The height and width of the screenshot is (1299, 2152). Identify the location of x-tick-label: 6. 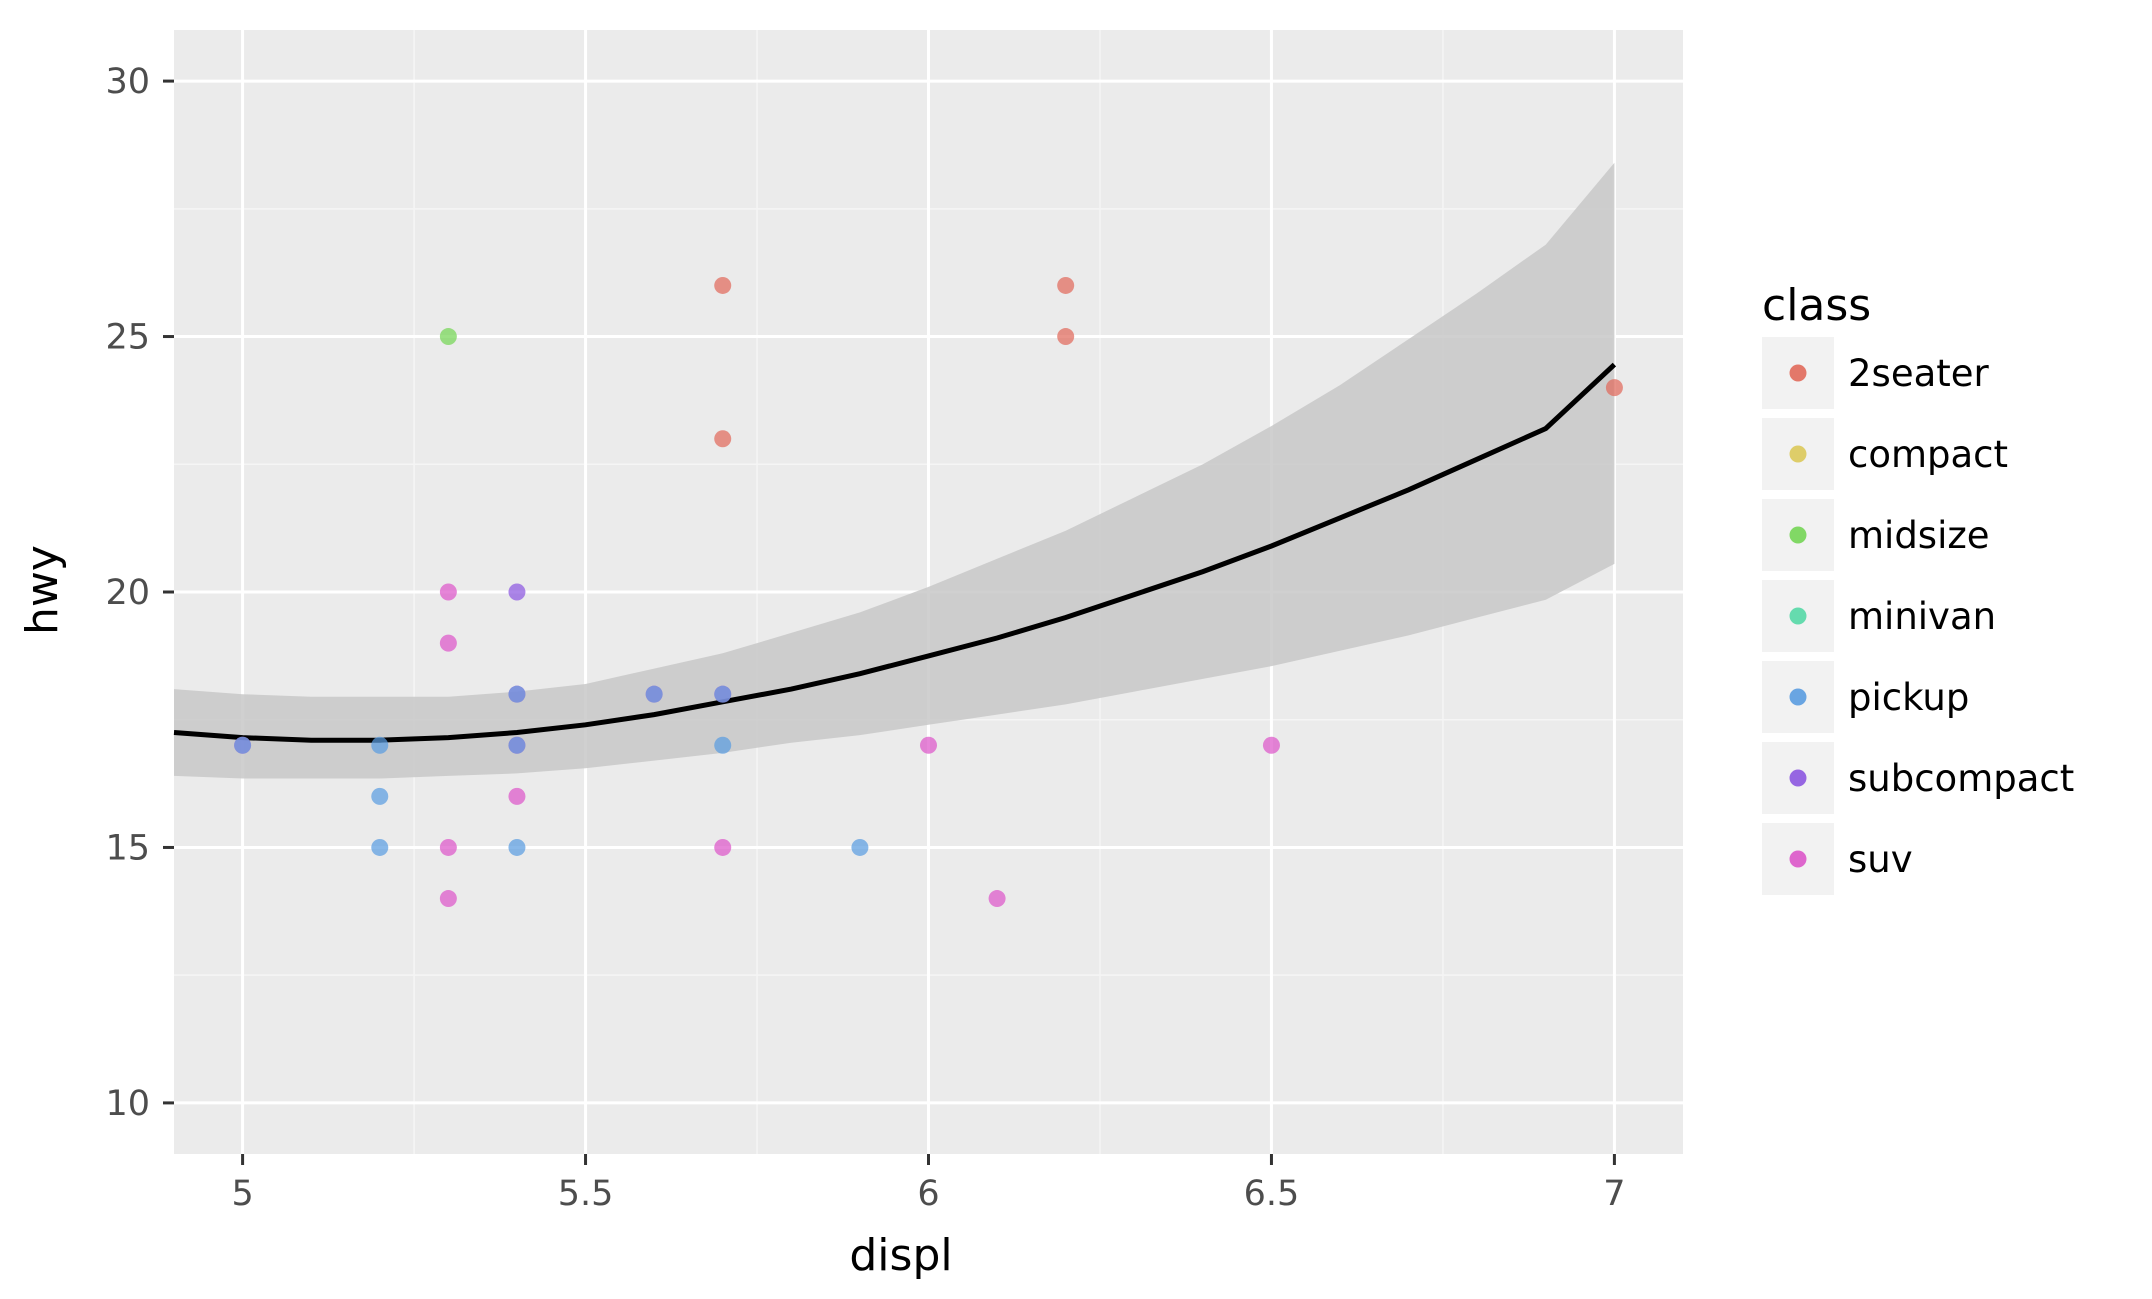
(928, 1194).